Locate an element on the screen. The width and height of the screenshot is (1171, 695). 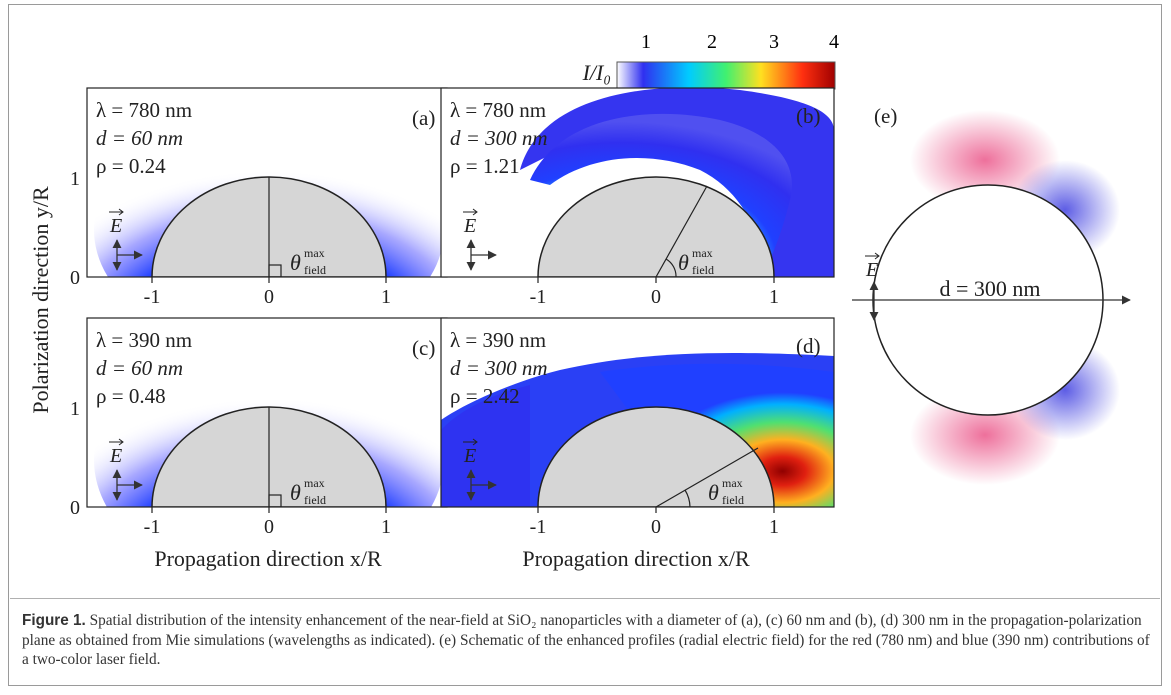
x-axis-label-left: Propagation direction x/R is located at coordinates (268, 558).